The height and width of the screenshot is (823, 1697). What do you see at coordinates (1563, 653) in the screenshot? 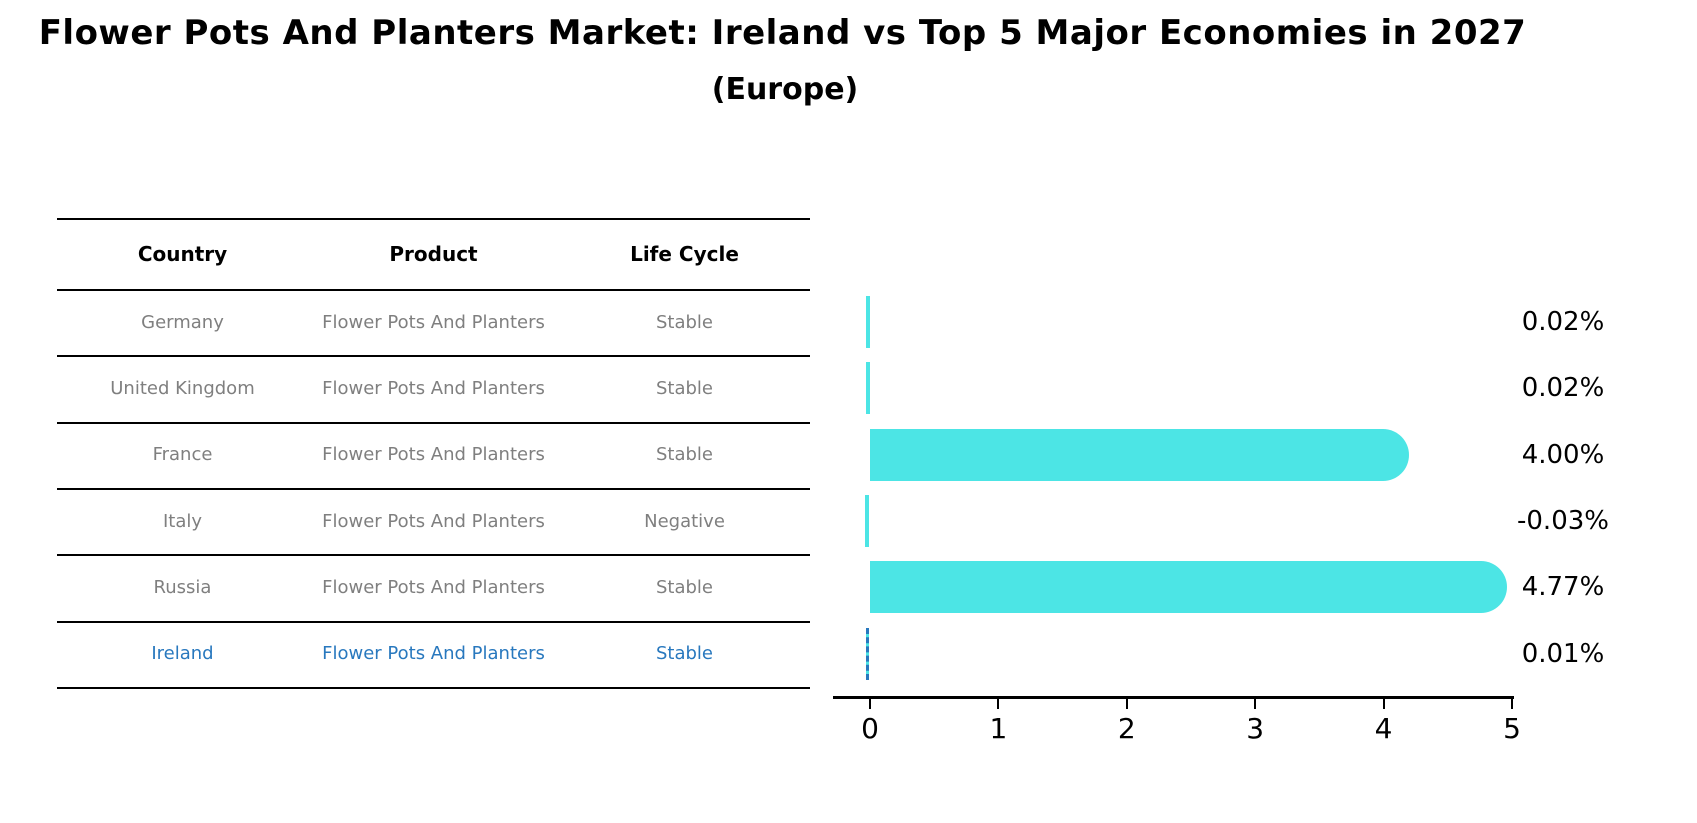
I see `value-label-ireland: 0.01%` at bounding box center [1563, 653].